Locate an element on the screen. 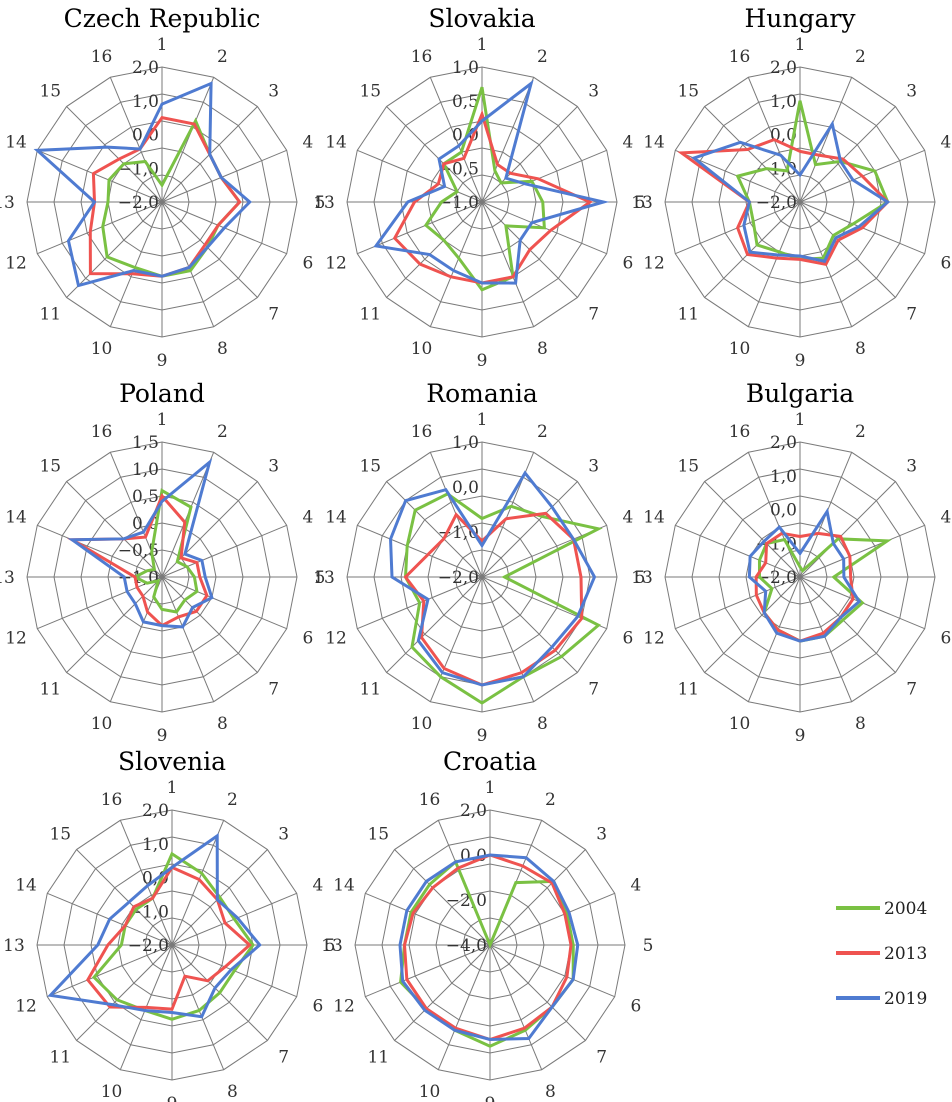 This screenshot has height=1102, width=952. chart-title: Poland is located at coordinates (162, 393).